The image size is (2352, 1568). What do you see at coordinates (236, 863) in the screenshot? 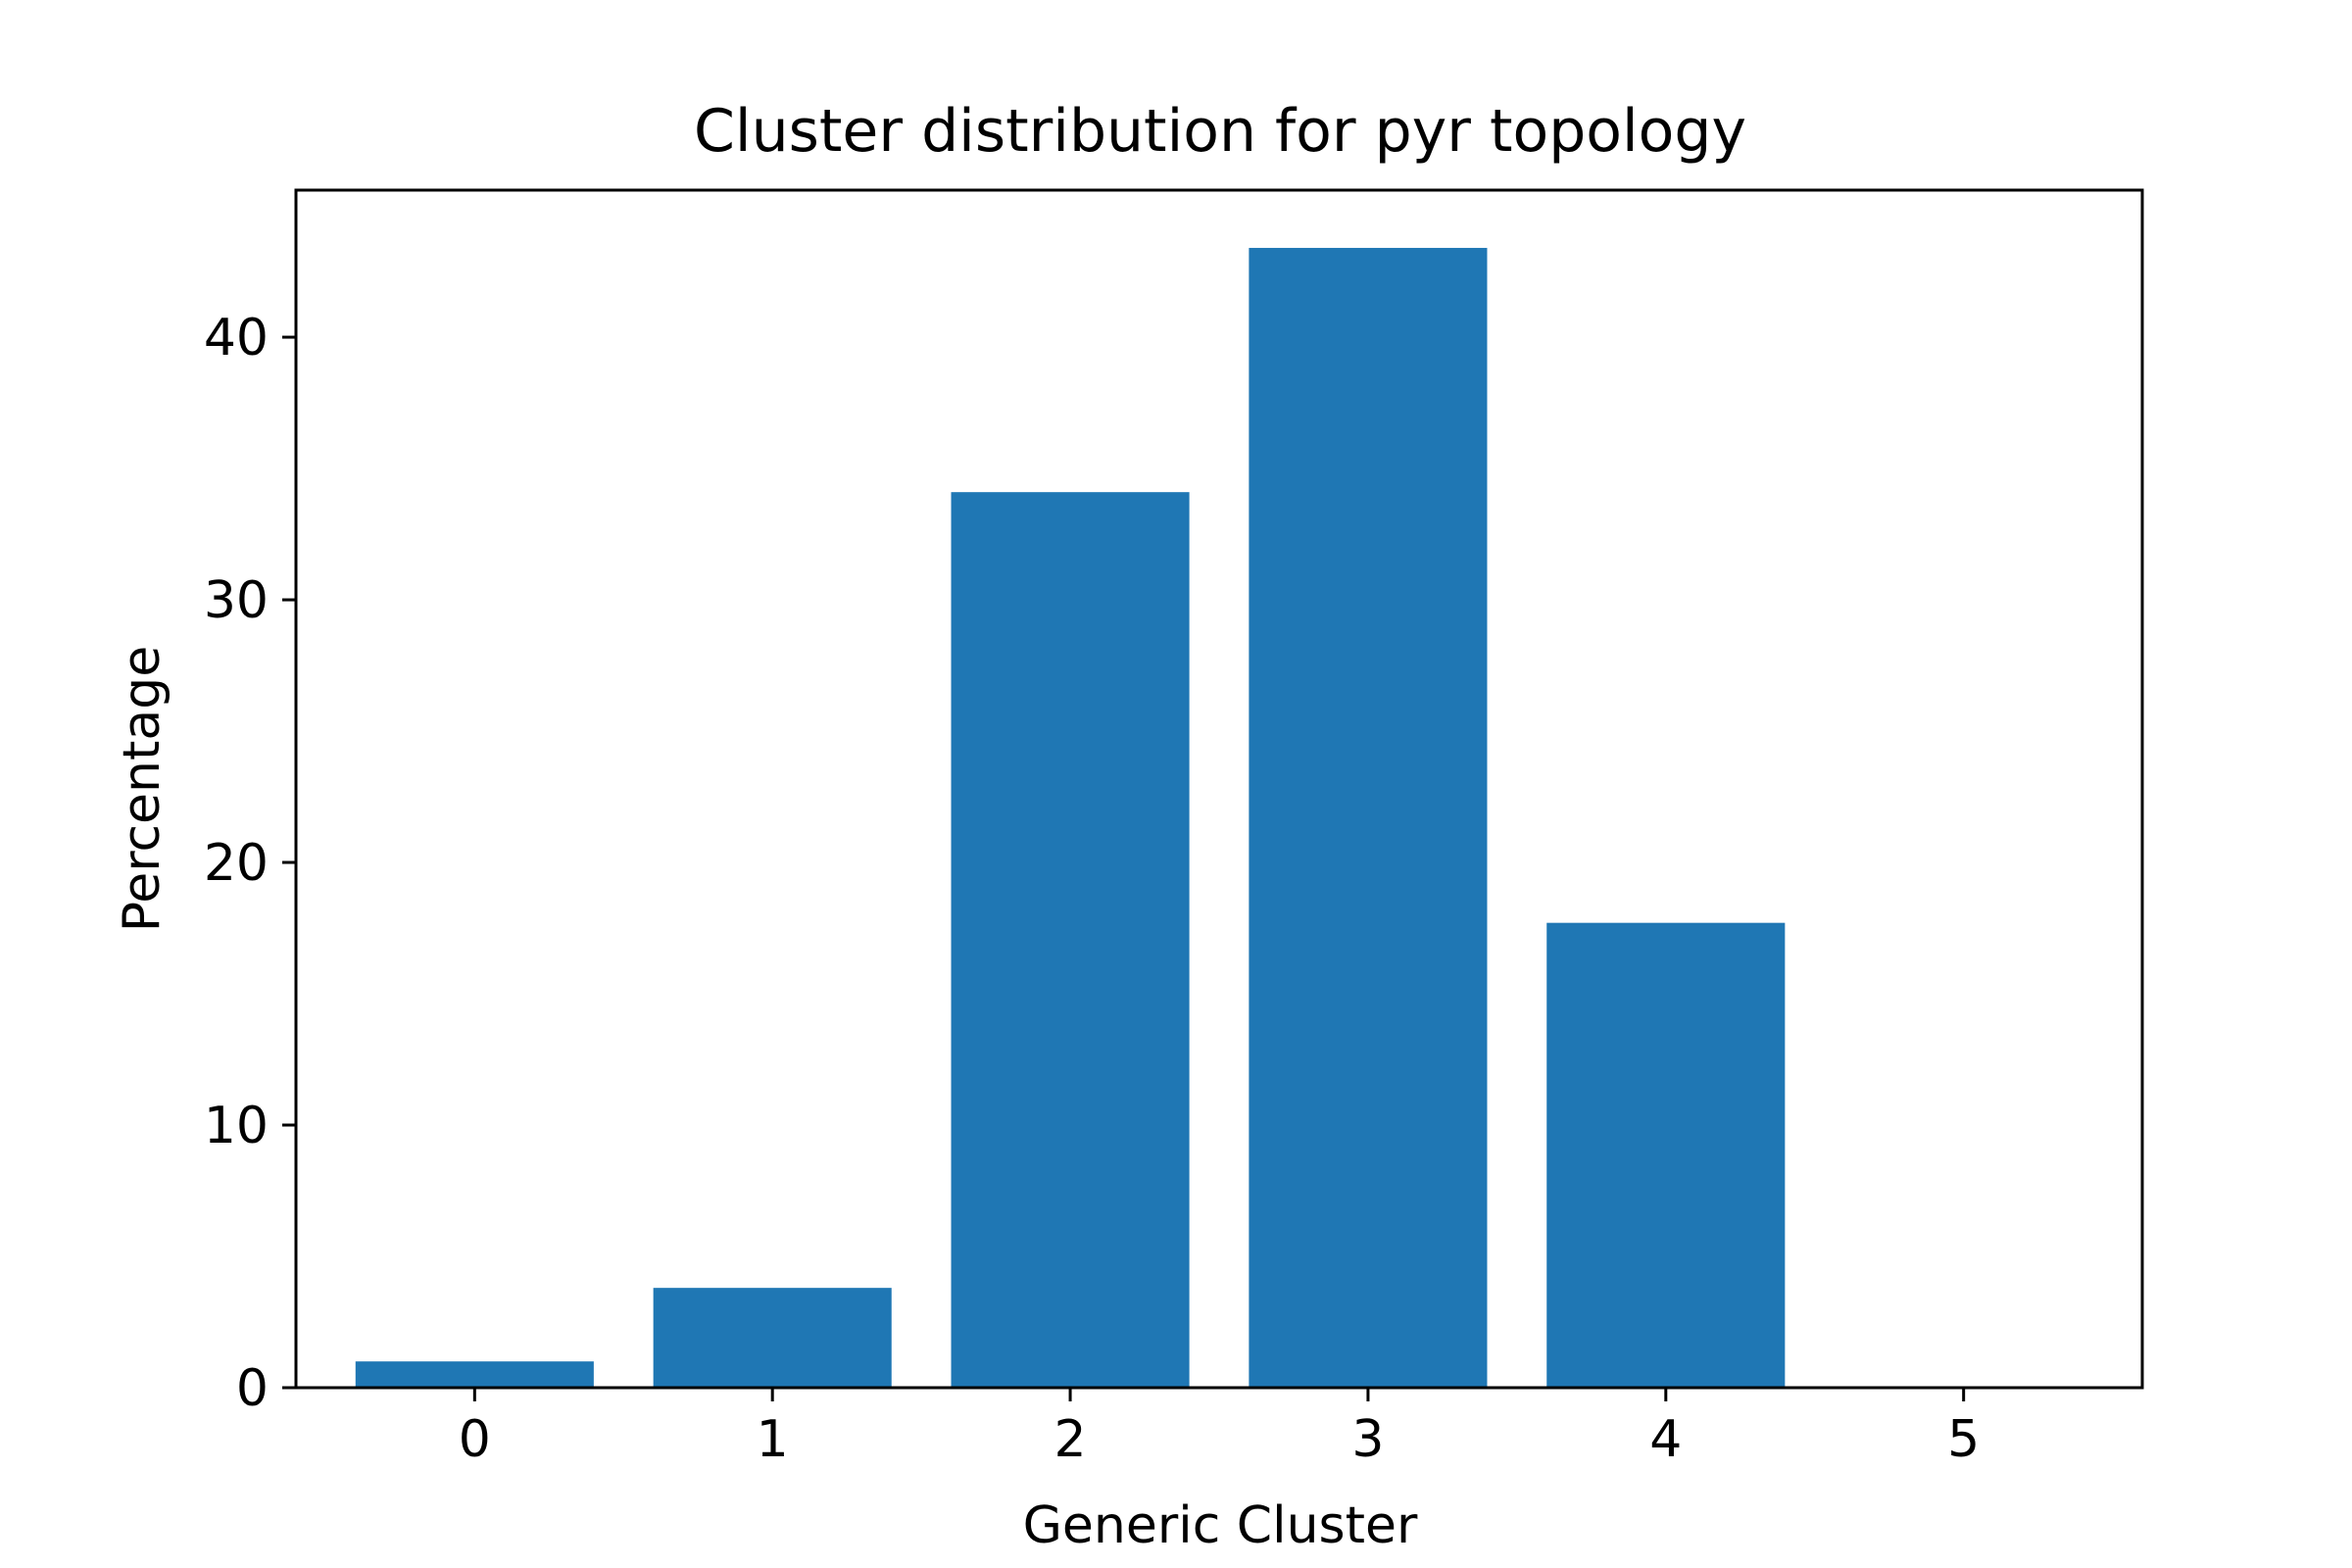
I see `y-tick-label-20: 20` at bounding box center [236, 863].